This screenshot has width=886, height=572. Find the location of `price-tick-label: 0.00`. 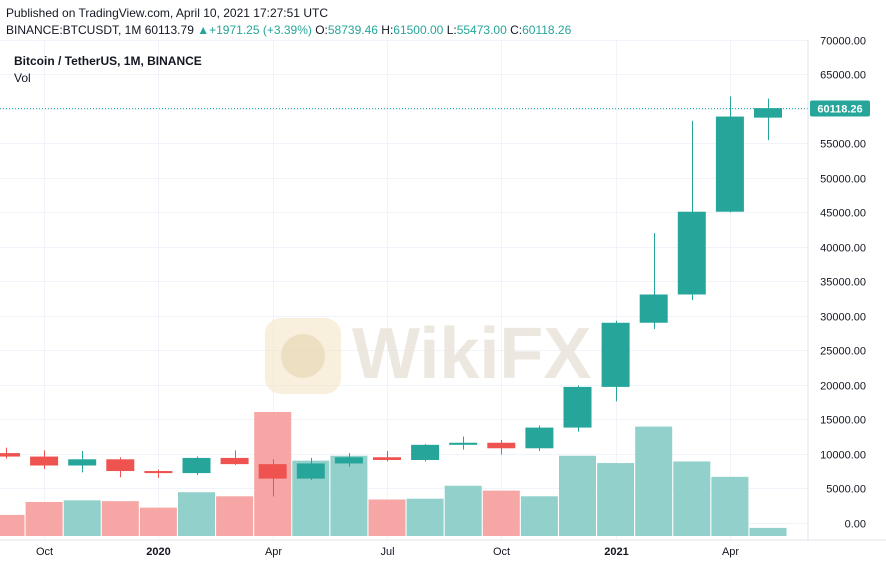

price-tick-label: 0.00 is located at coordinates (855, 525).